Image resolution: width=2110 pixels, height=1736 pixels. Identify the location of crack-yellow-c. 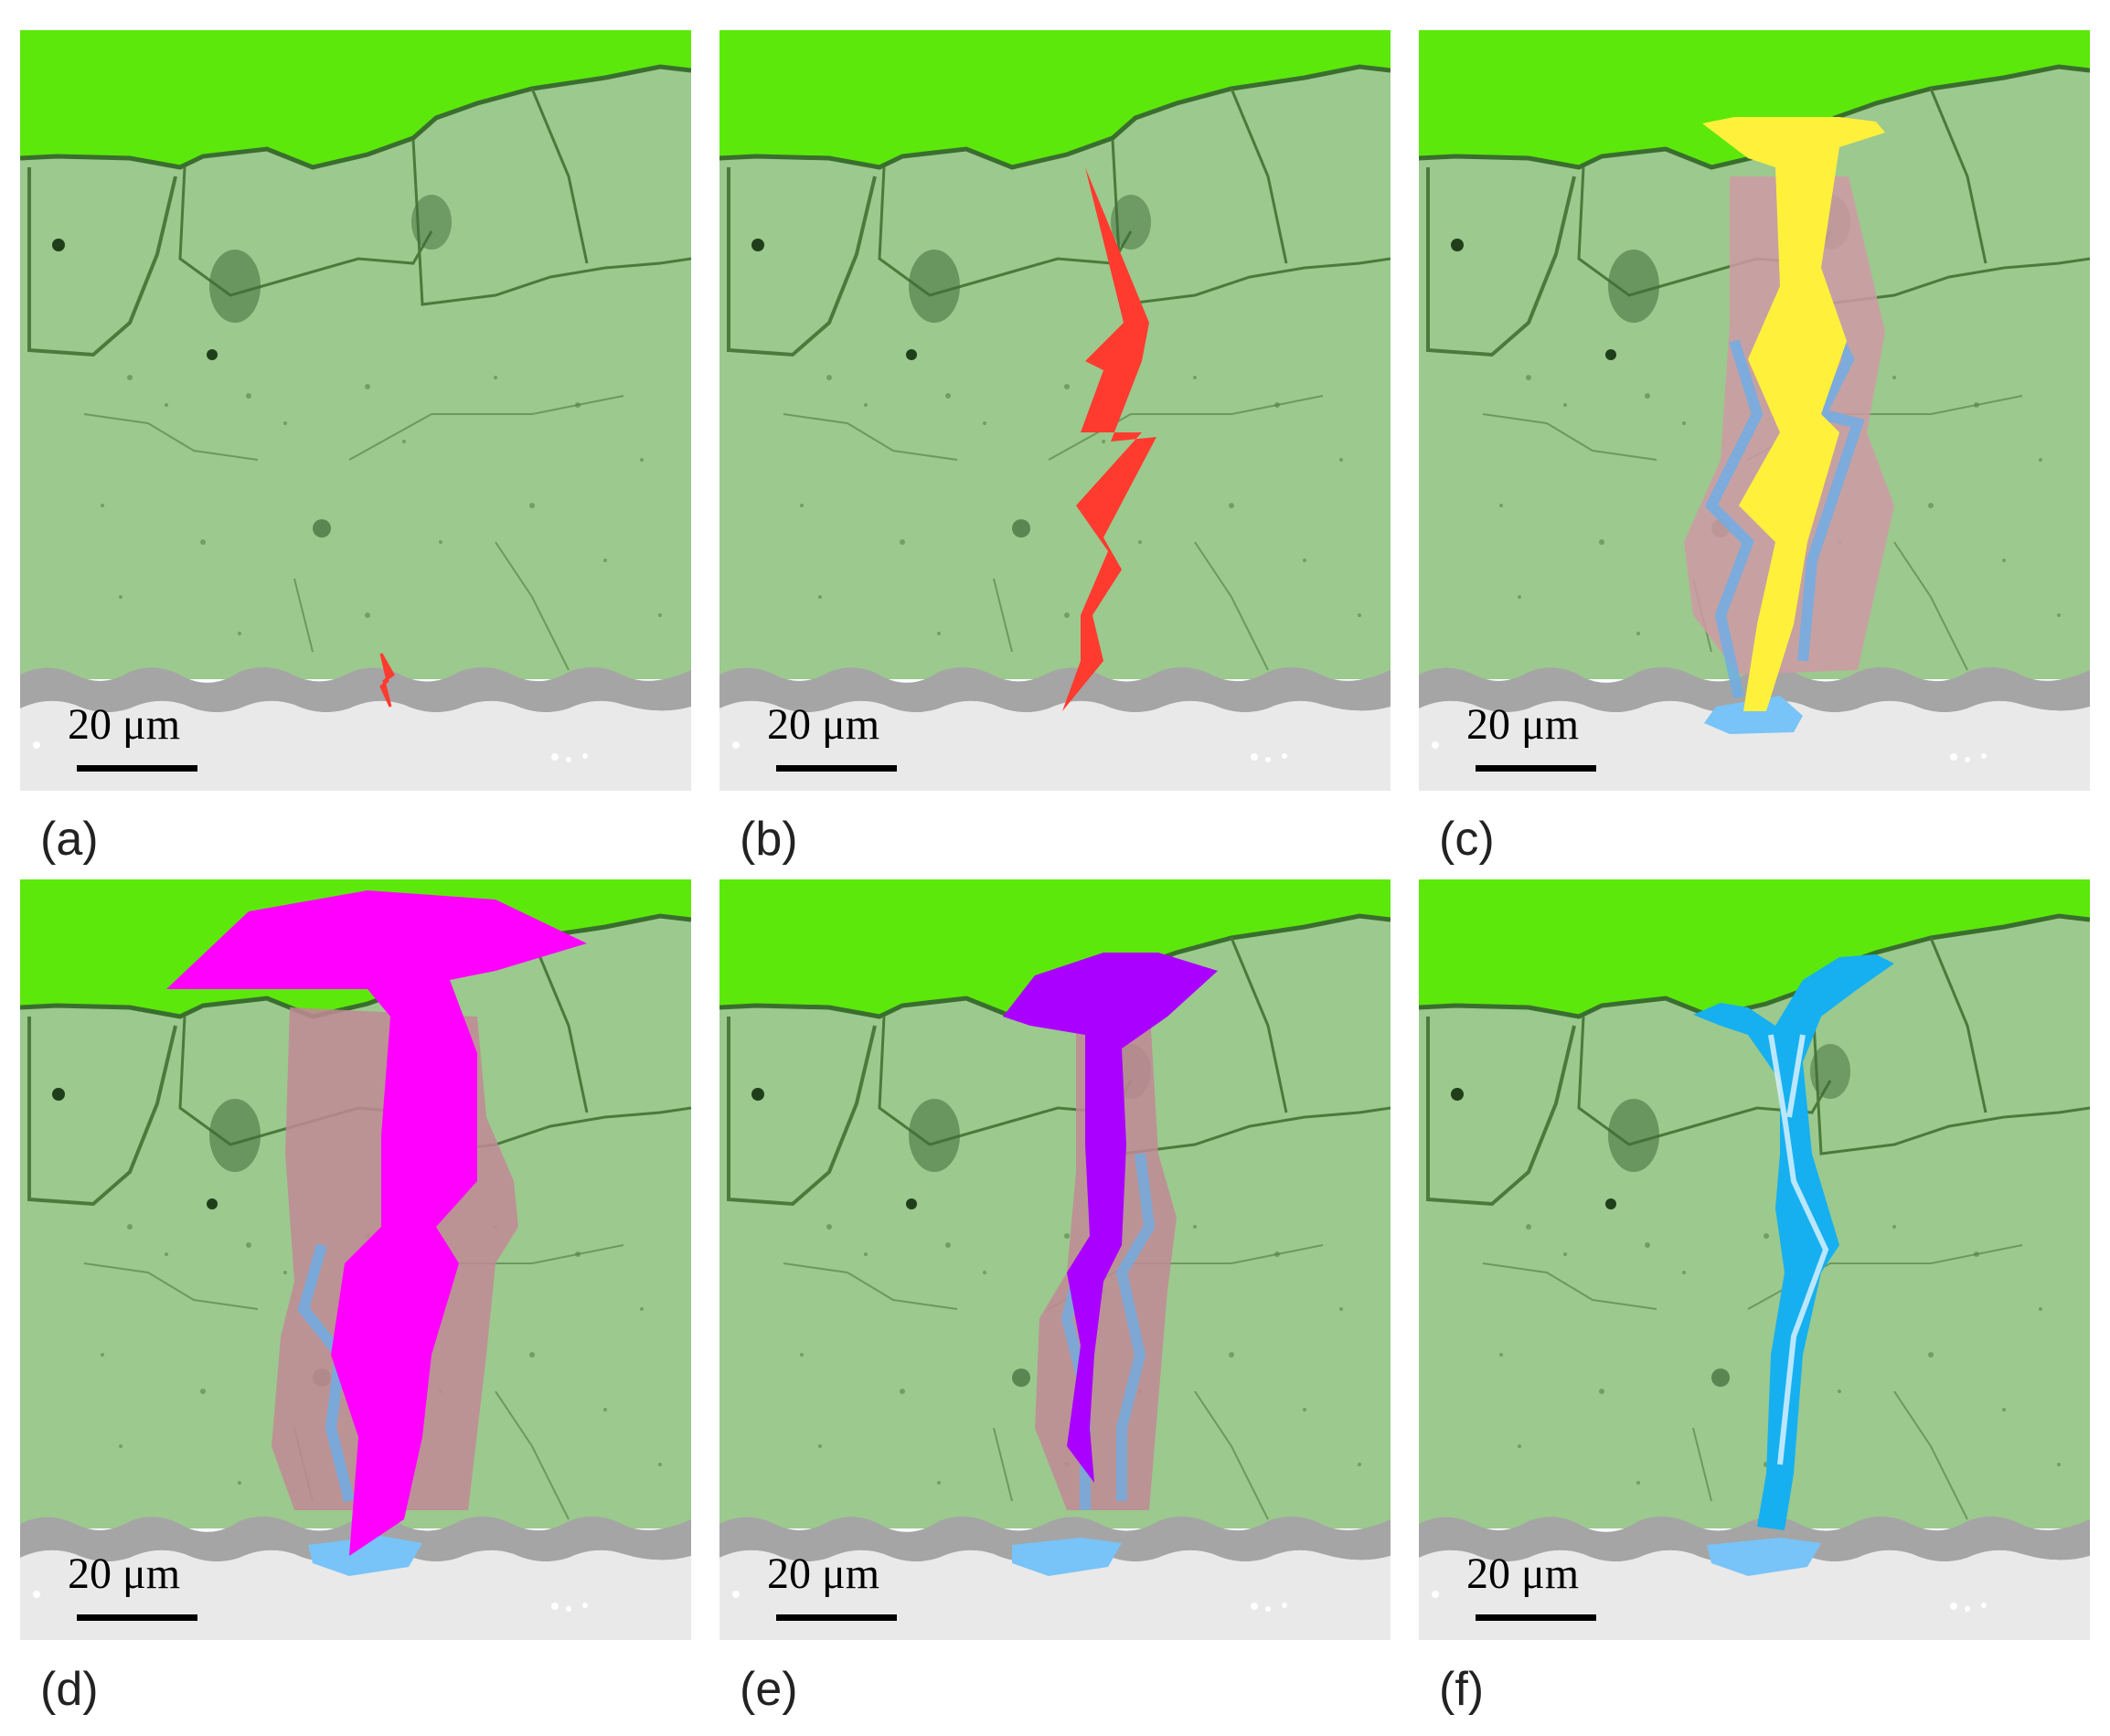
(1793, 414).